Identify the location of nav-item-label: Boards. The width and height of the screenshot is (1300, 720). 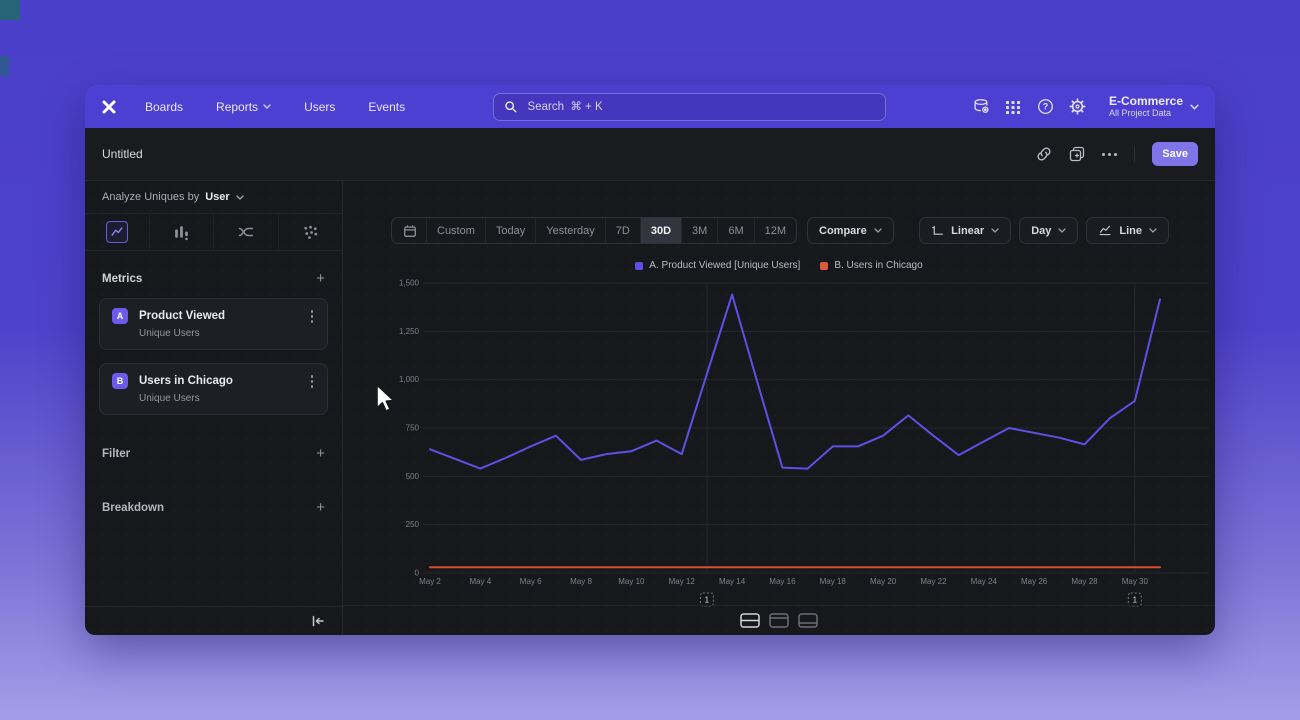
(164, 106).